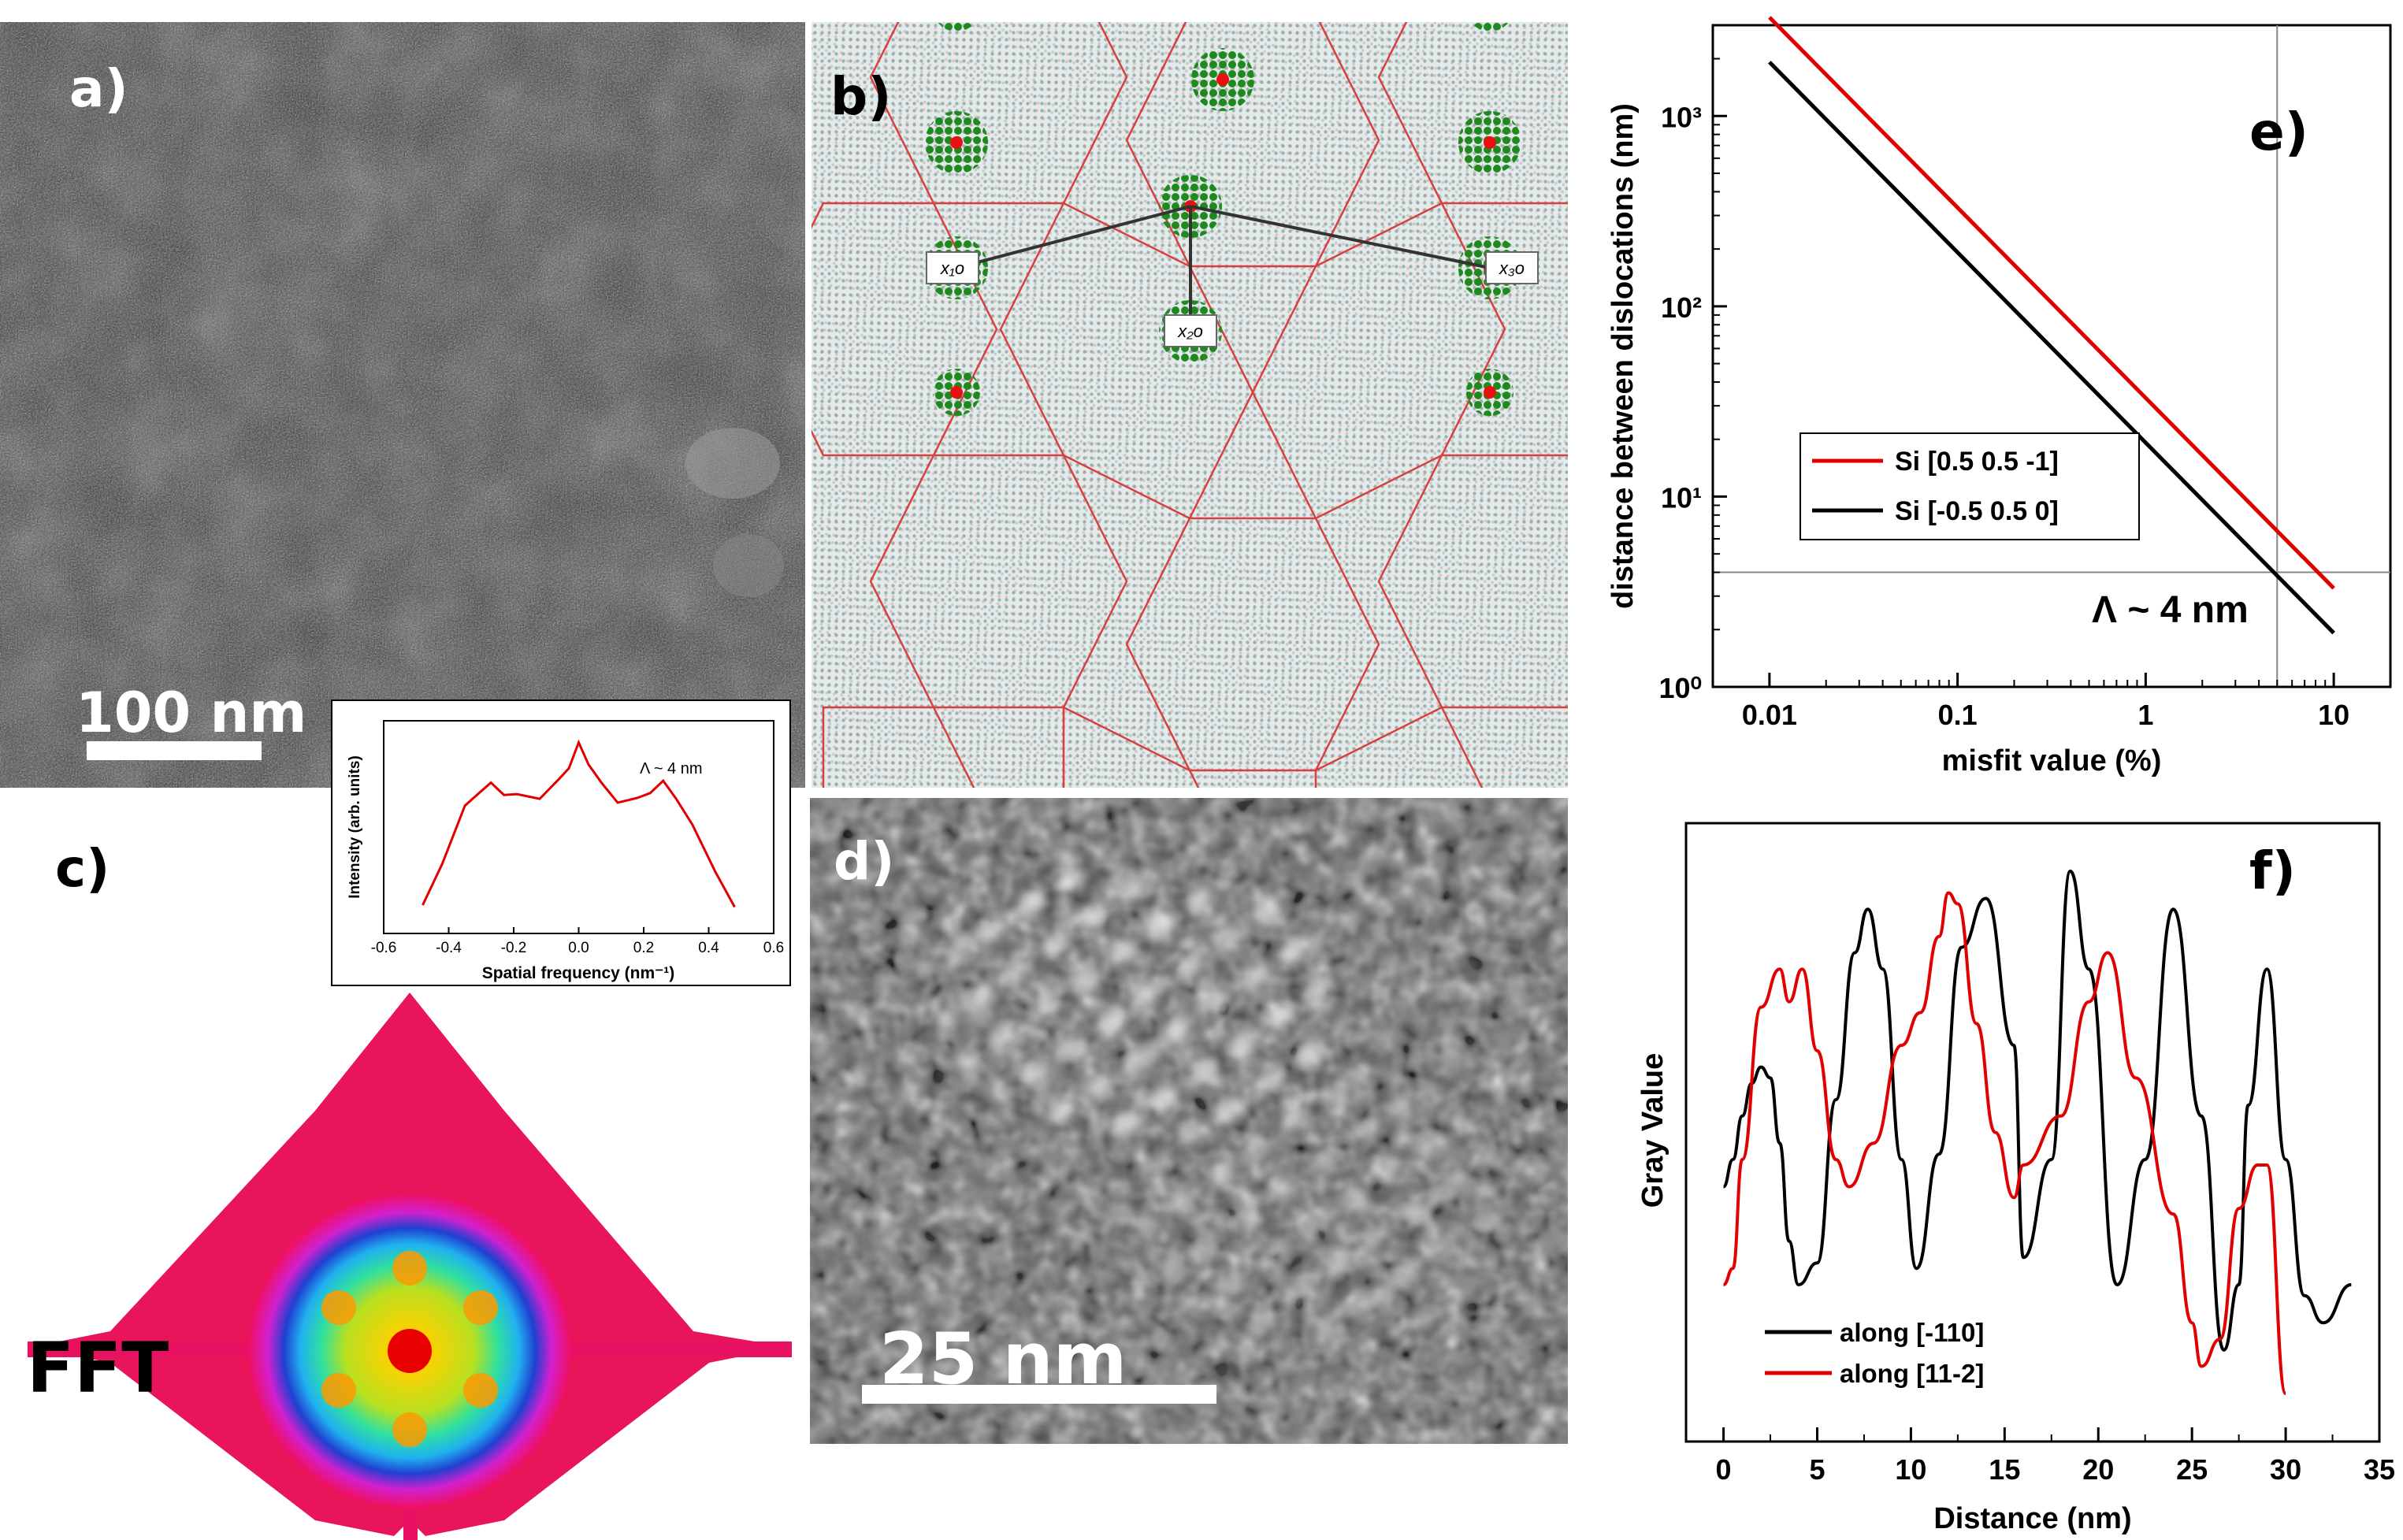 The height and width of the screenshot is (1540, 2403). I want to click on inset-xtick-label: 0.2, so click(643, 948).